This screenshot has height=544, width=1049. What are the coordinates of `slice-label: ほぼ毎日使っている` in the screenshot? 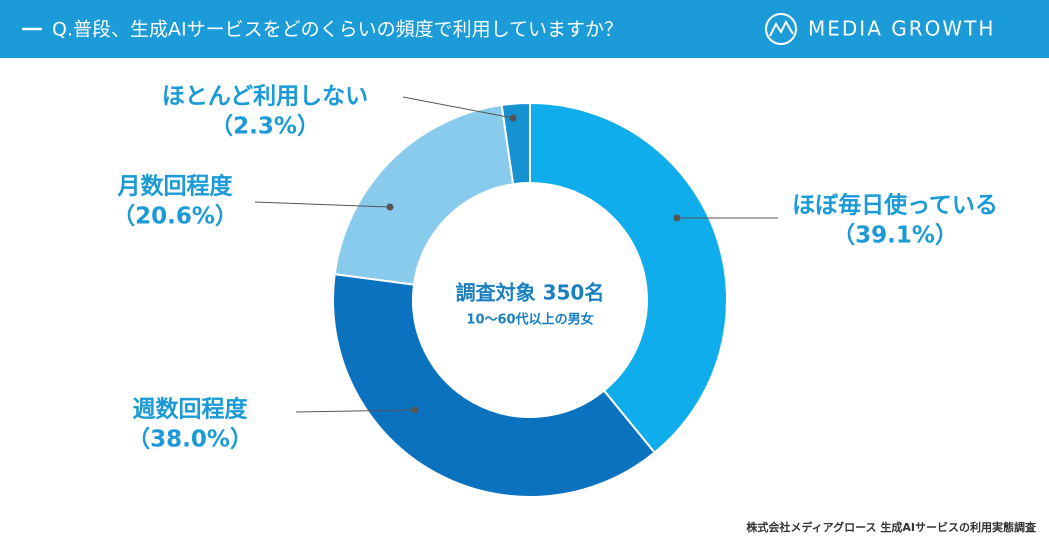 It's located at (895, 206).